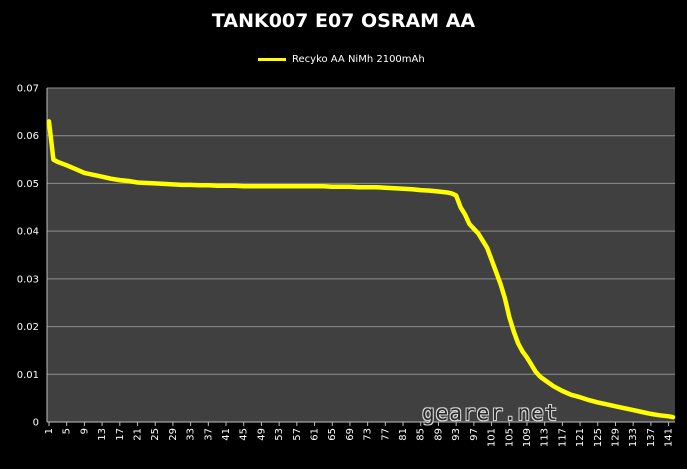 This screenshot has height=469, width=687. I want to click on watermark-text: gearer.net, so click(490, 413).